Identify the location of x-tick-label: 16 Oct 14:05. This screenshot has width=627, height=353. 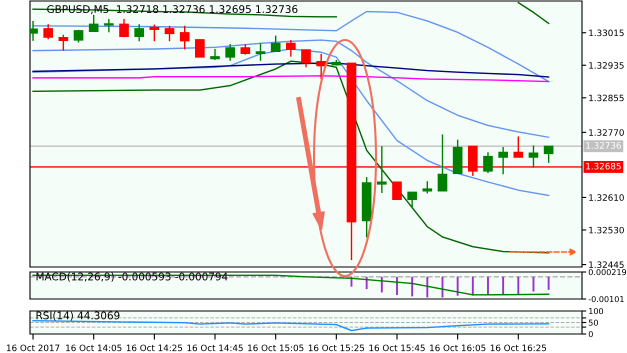
(94, 348).